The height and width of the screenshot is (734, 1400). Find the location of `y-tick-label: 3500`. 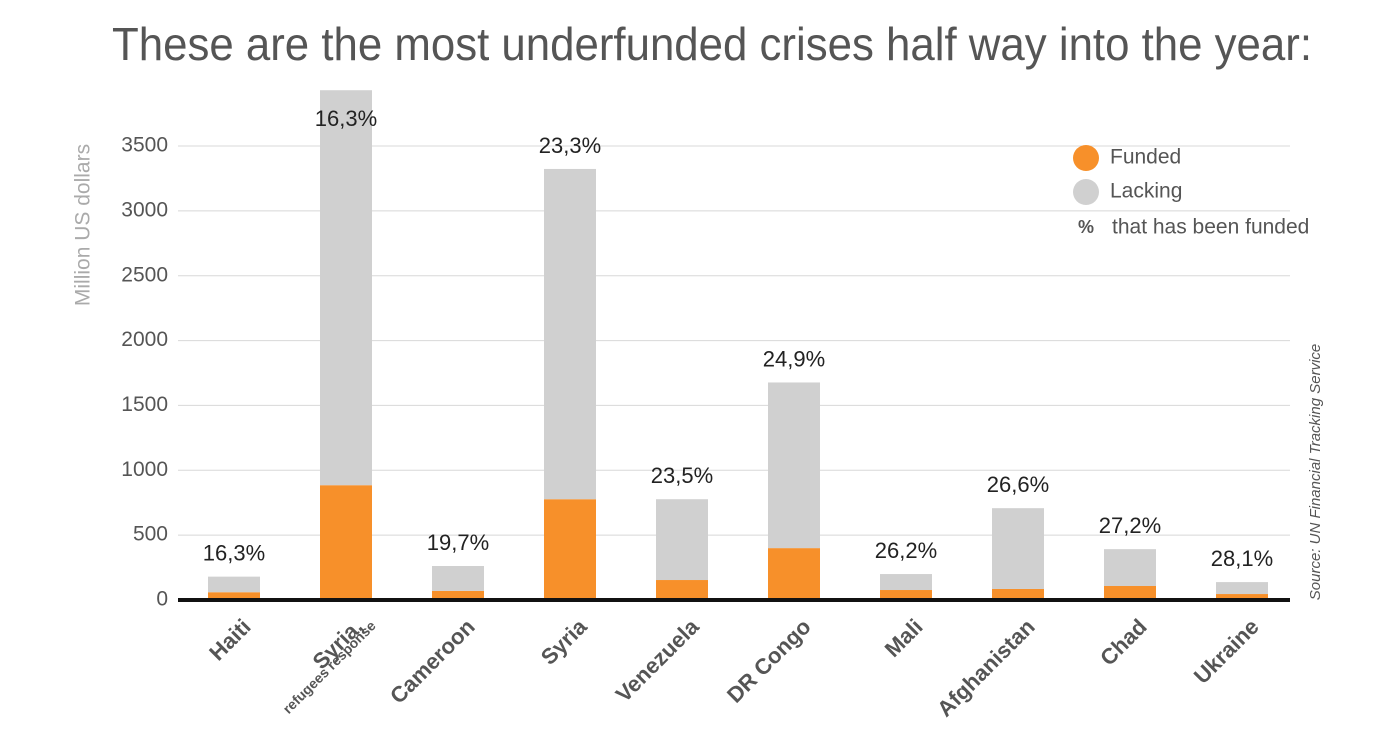

y-tick-label: 3500 is located at coordinates (144, 145).